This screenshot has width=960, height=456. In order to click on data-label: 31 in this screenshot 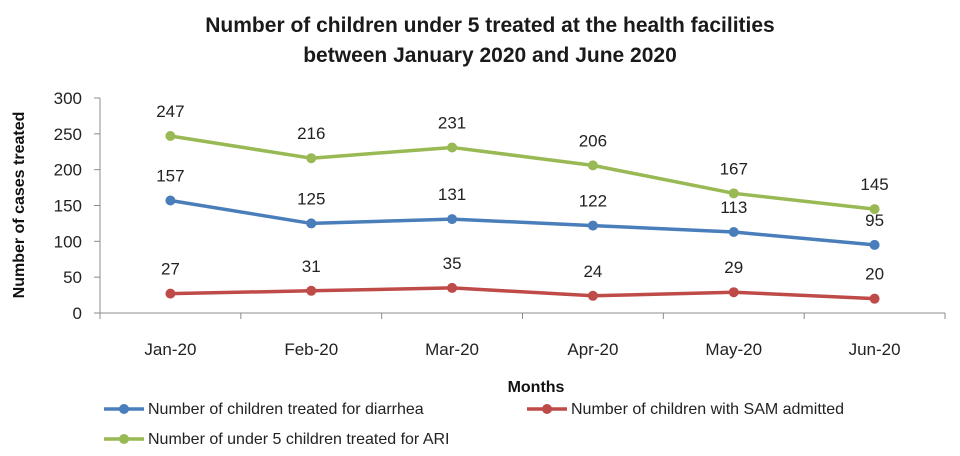, I will do `click(311, 266)`.